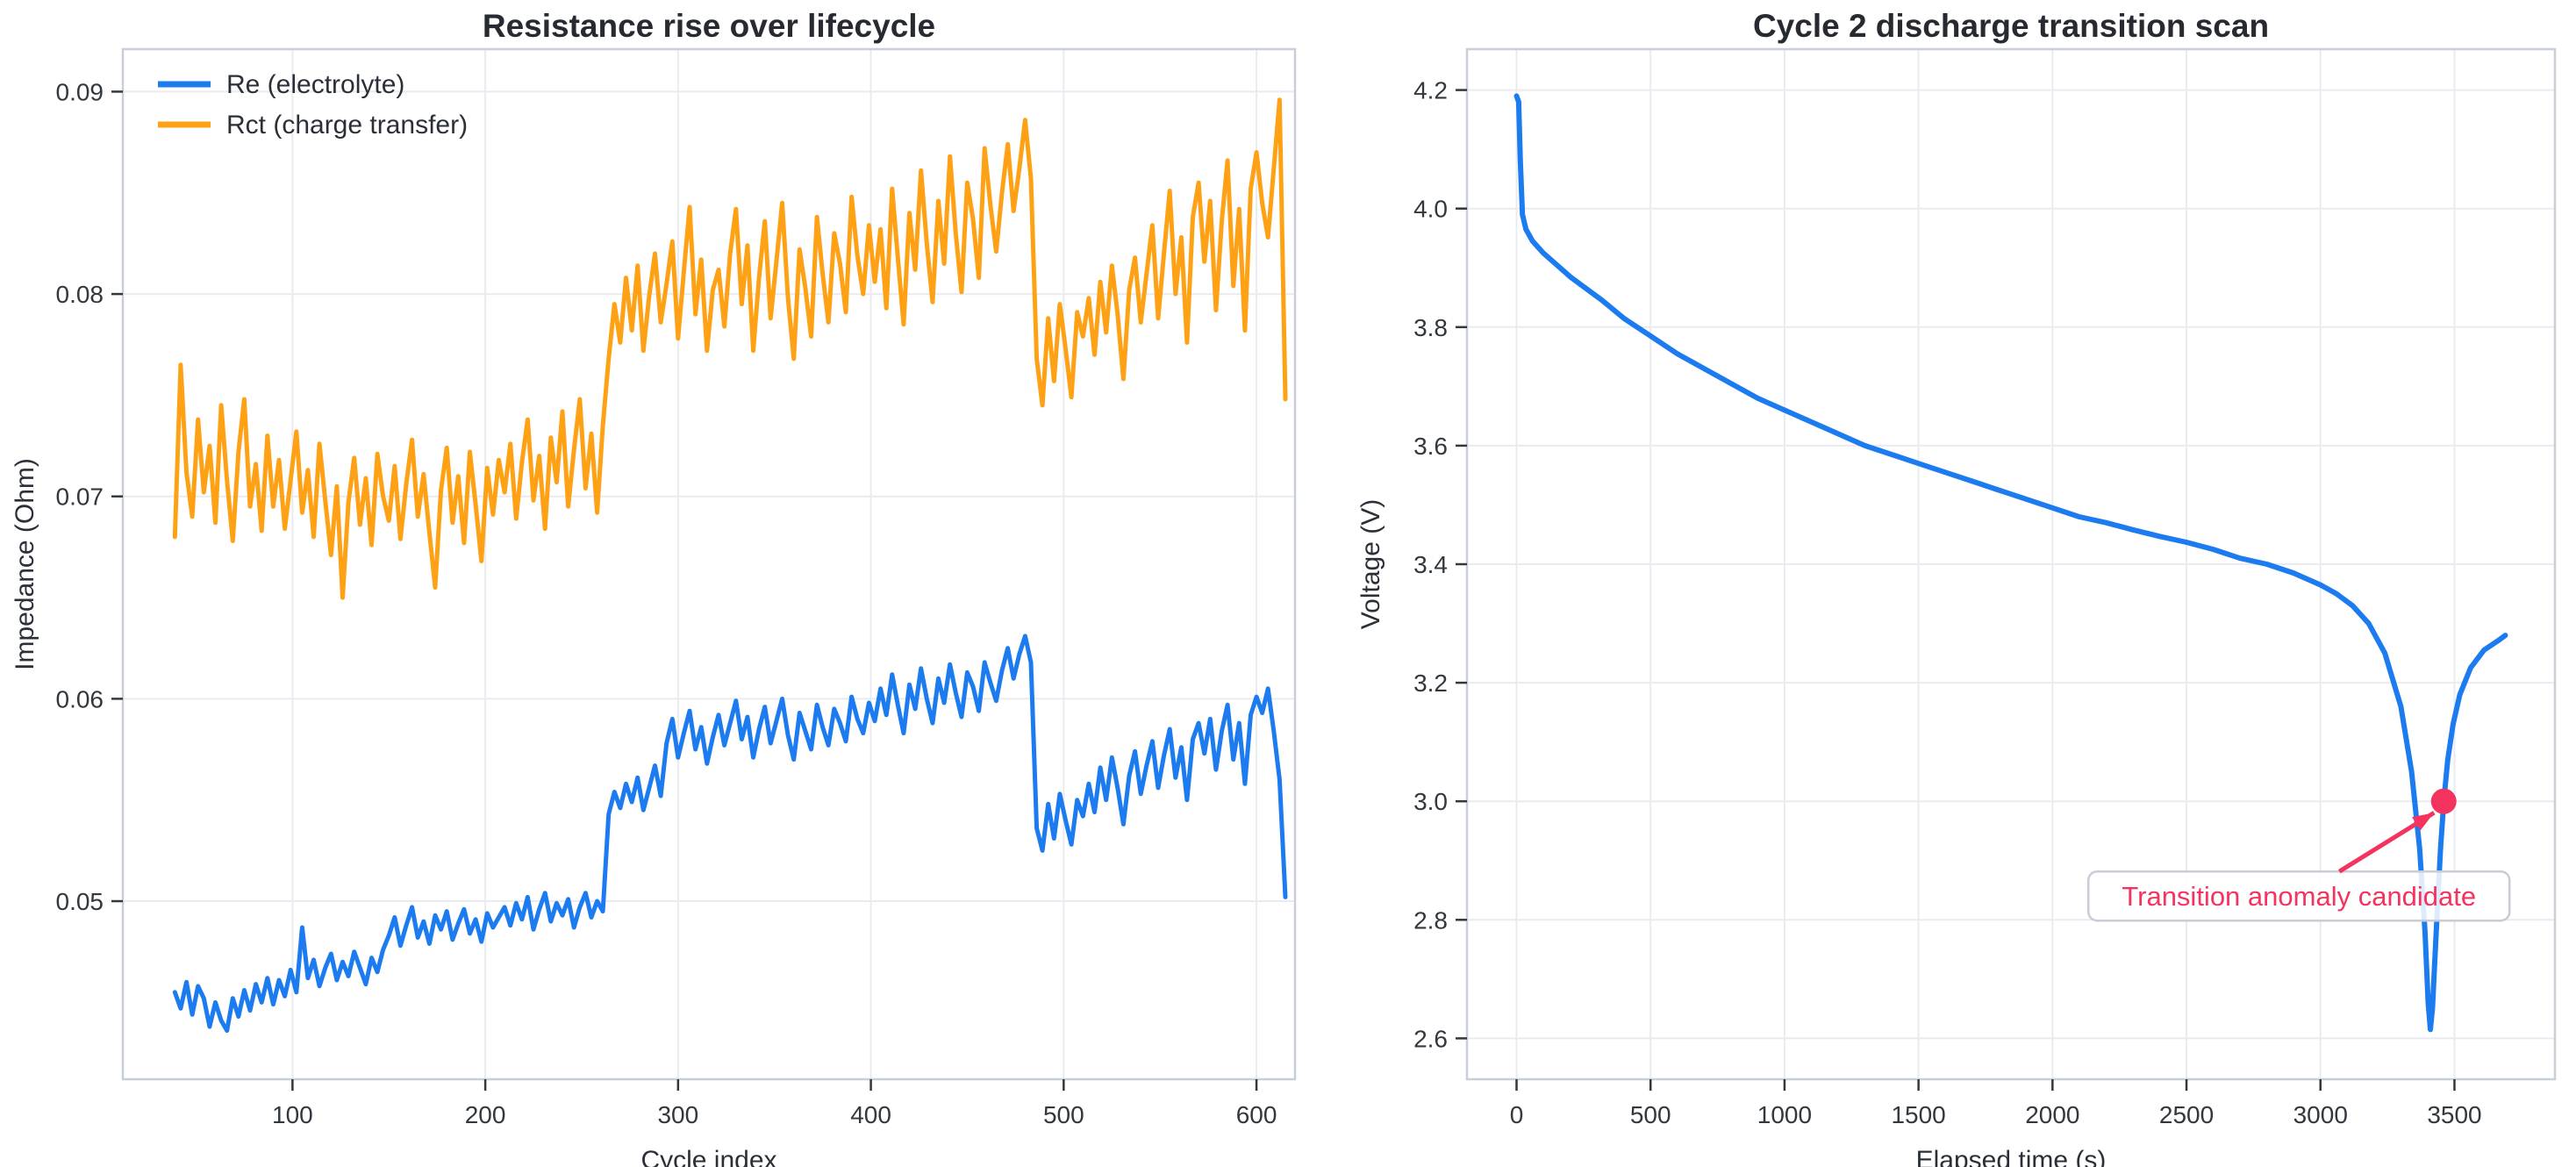  What do you see at coordinates (708, 1156) in the screenshot?
I see `x-axis-label: Cycle index` at bounding box center [708, 1156].